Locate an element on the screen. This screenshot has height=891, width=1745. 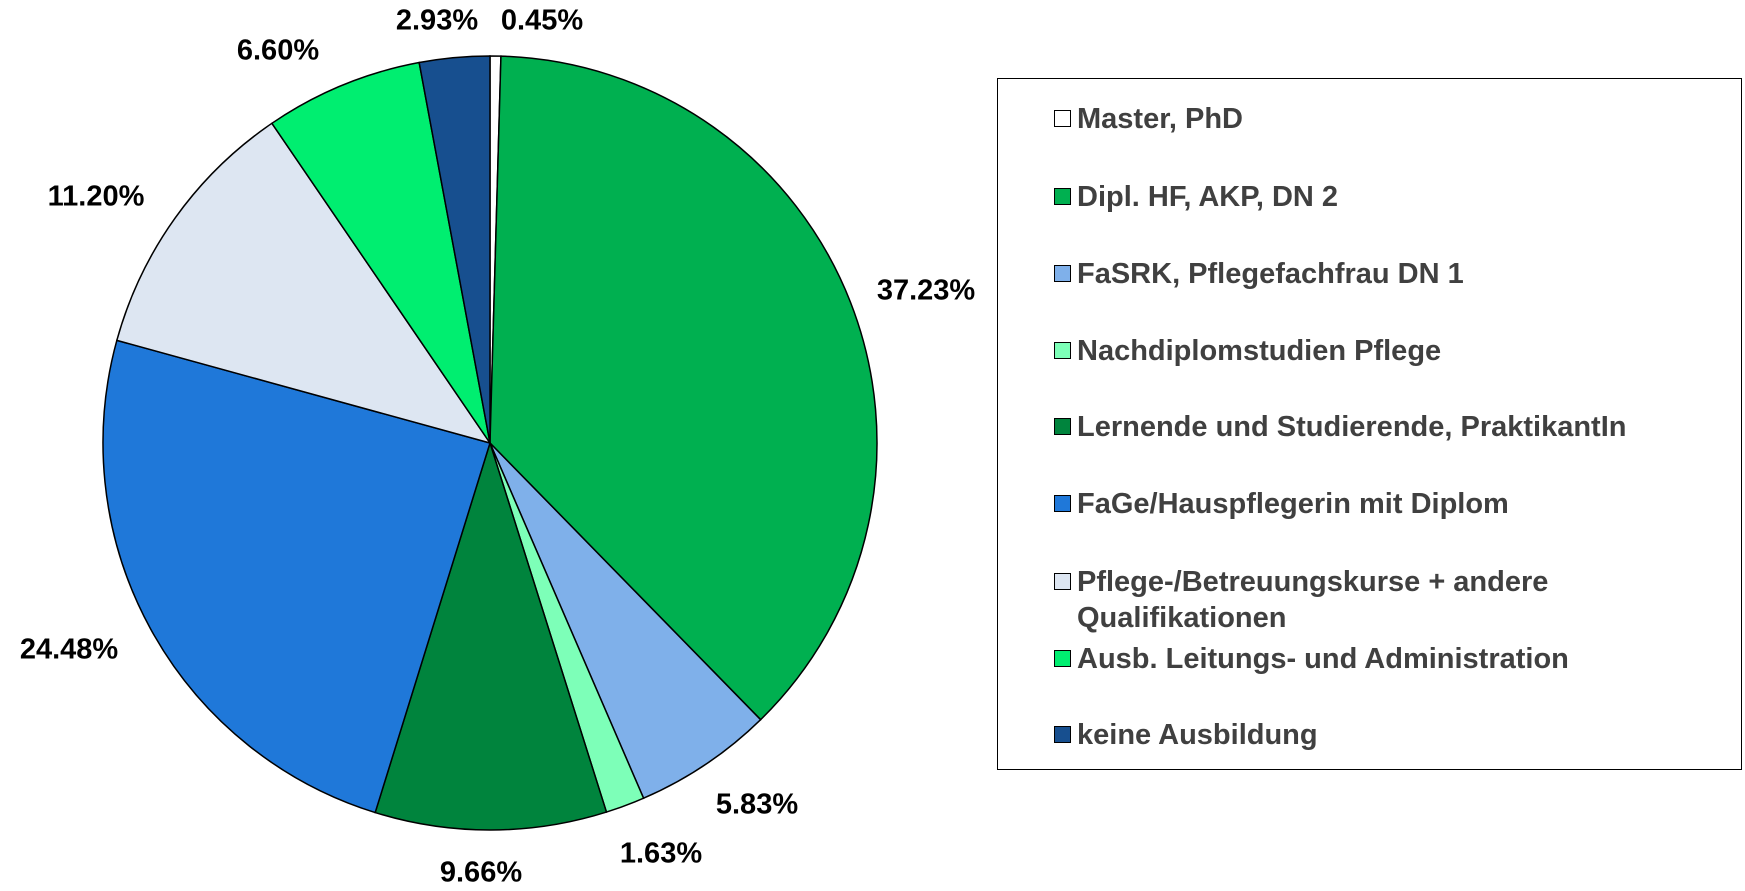
legend-item: keine Ausbildung is located at coordinates (1186, 735).